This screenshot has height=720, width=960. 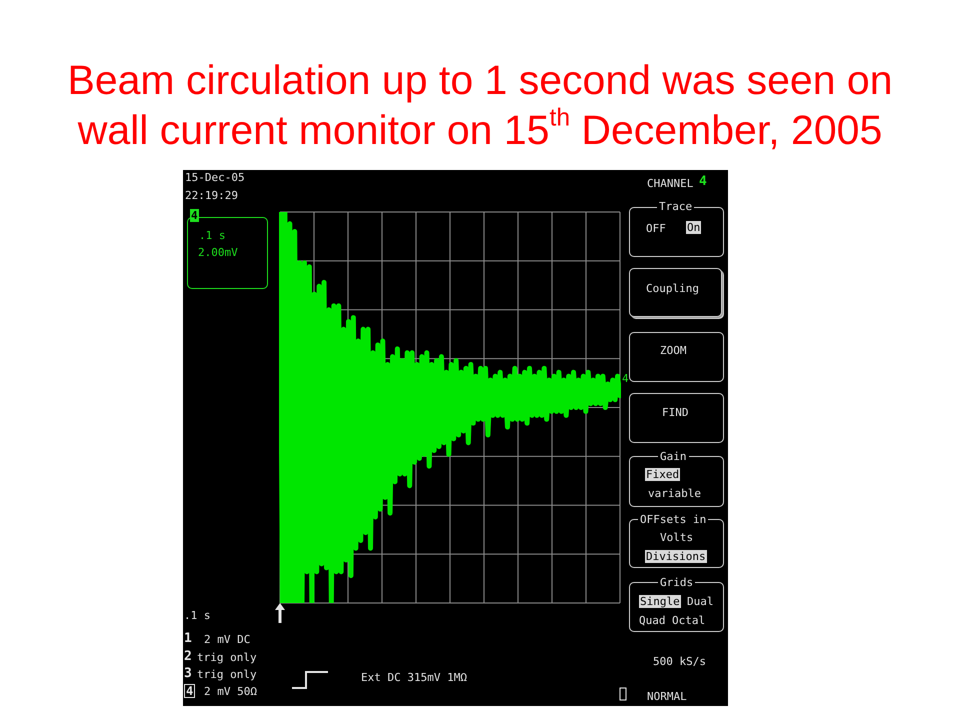 I want to click on text: On, so click(x=694, y=227).